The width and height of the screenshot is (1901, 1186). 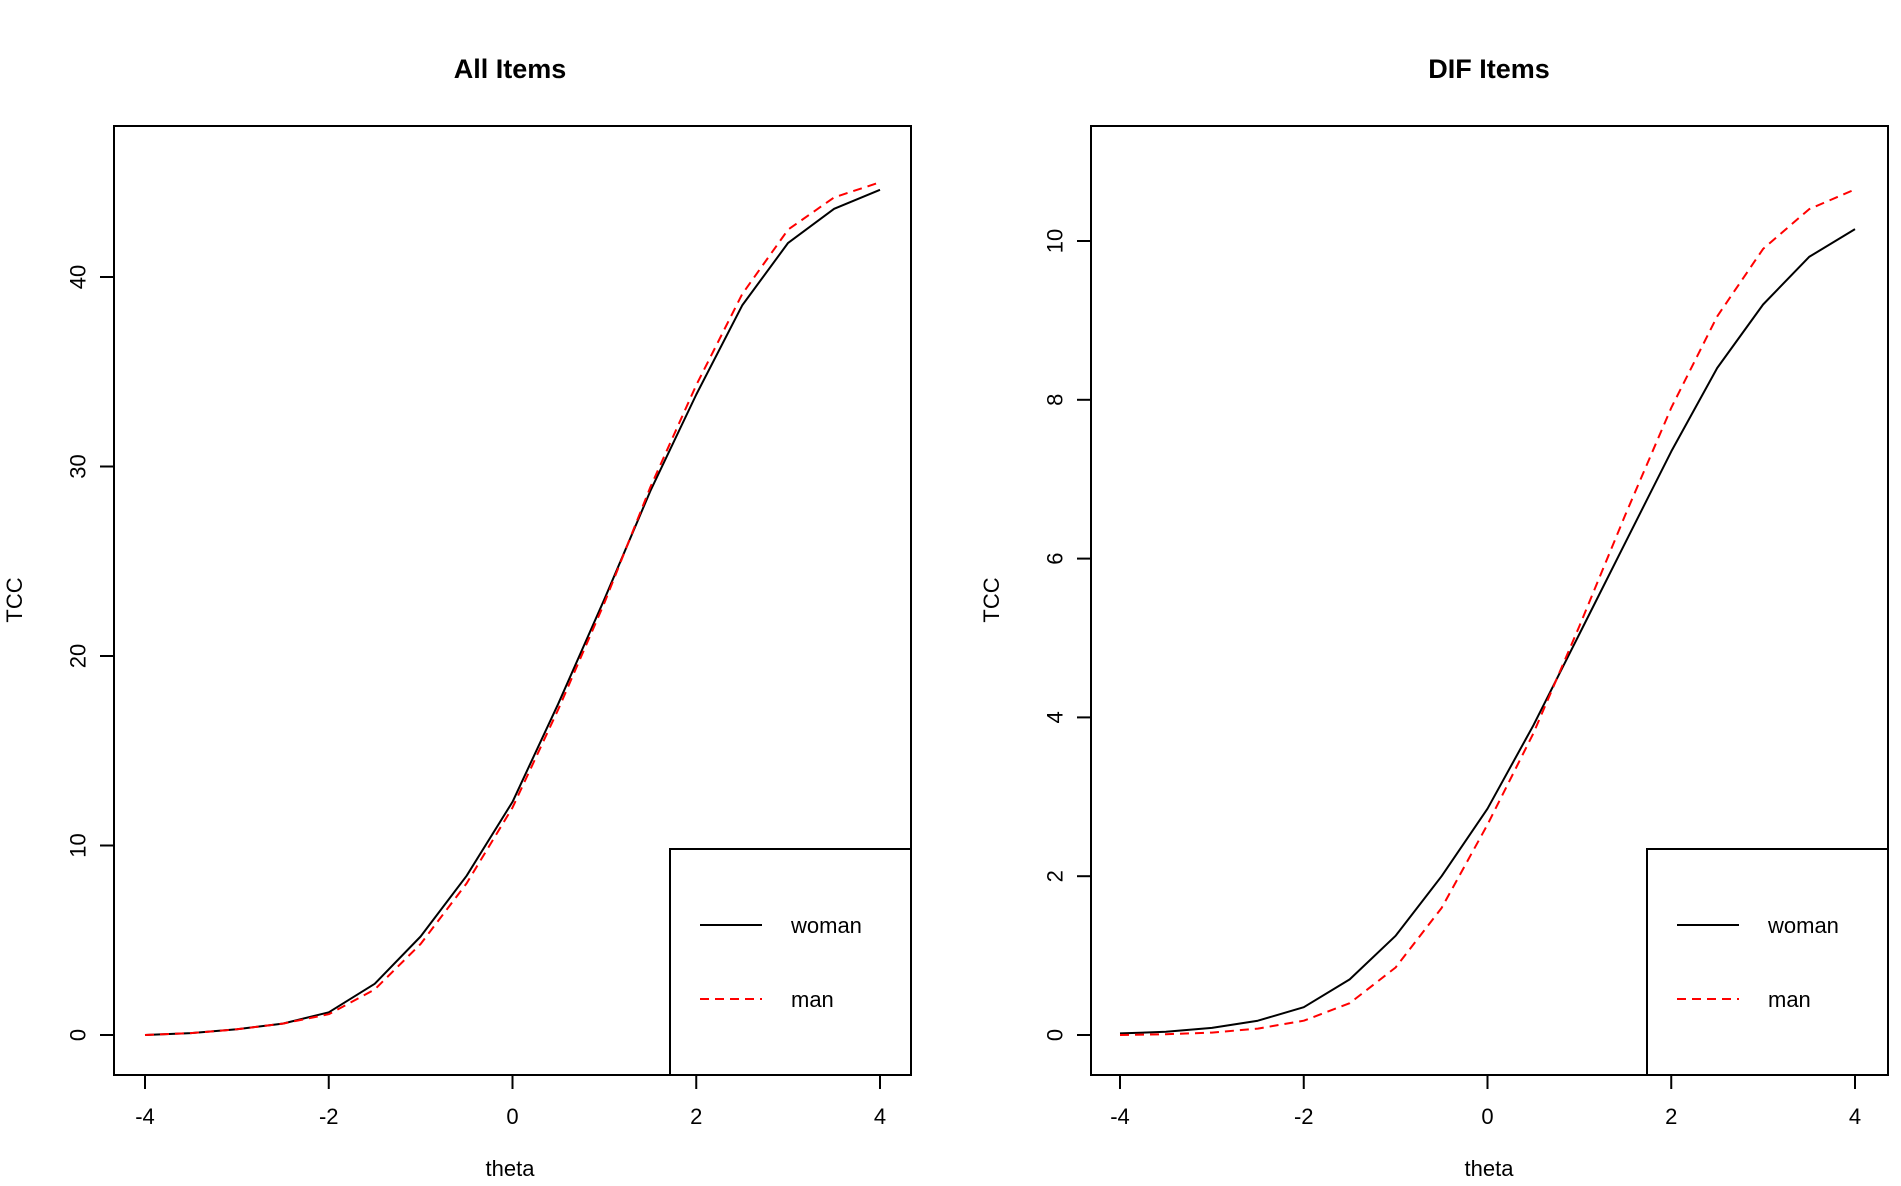 I want to click on y-axis: 0 10 20 30 40, so click(x=90, y=653).